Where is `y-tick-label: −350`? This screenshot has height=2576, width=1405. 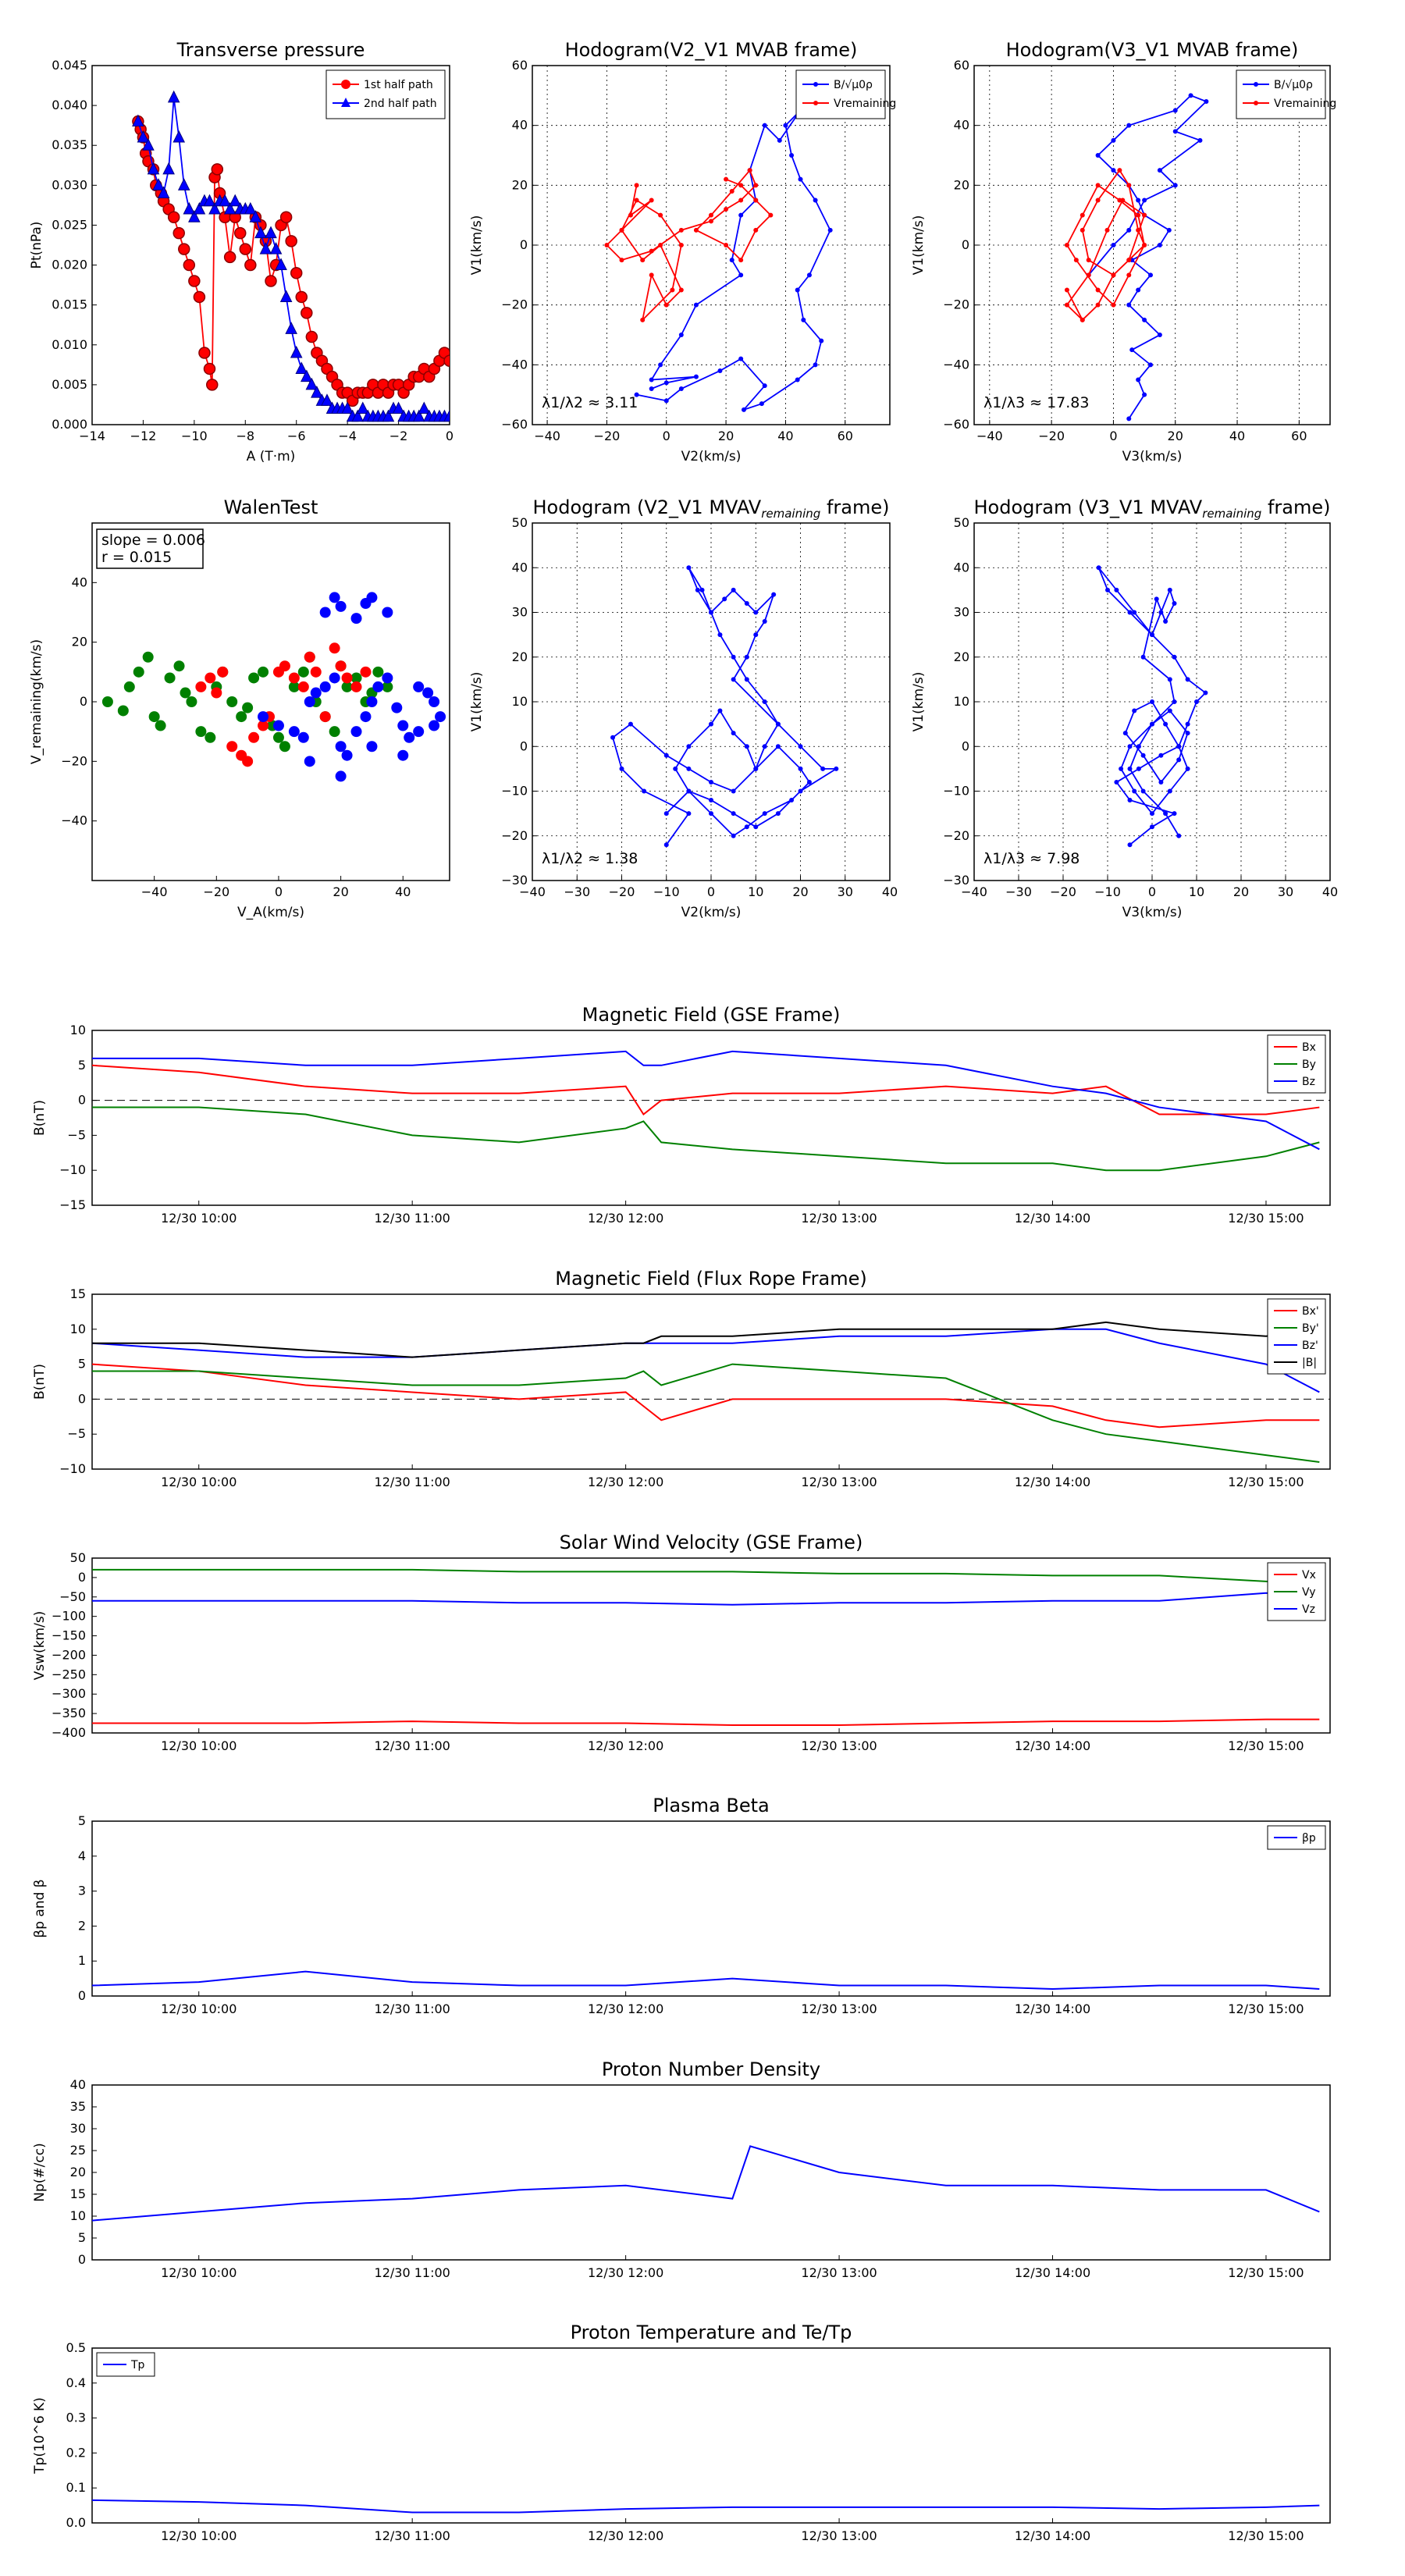
y-tick-label: −350 is located at coordinates (69, 1713).